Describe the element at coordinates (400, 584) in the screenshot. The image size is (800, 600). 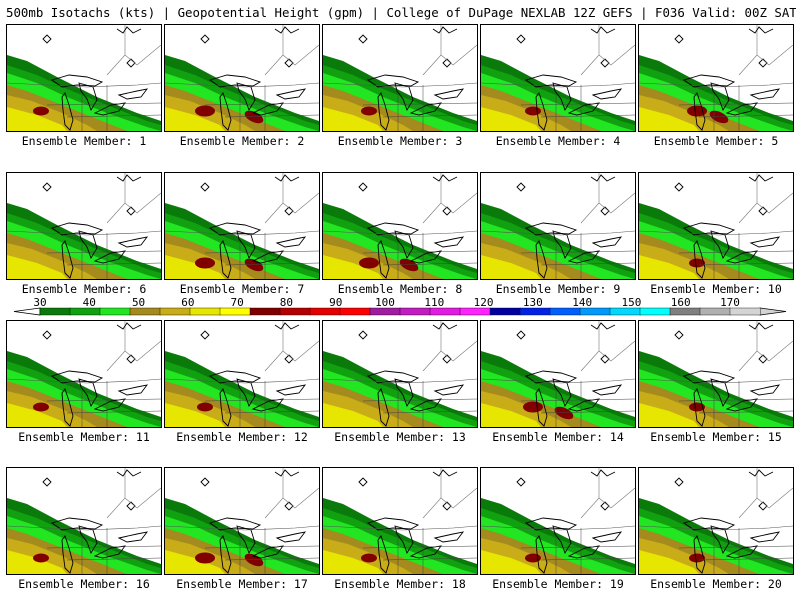
I see `member-label: Ensemble Member: 18` at that location.